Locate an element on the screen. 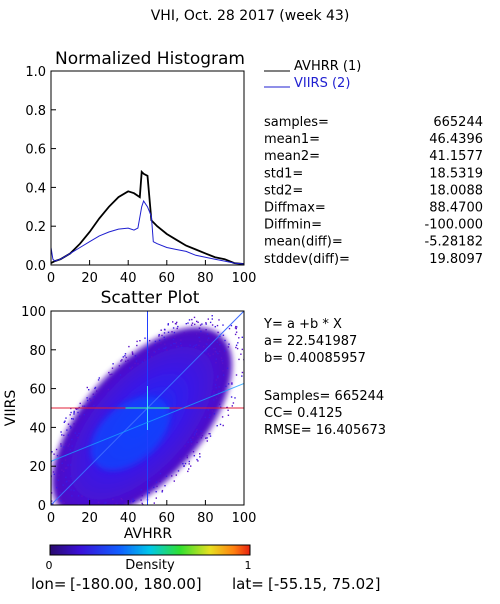  scatter-title: Scatter Plot is located at coordinates (150, 298).